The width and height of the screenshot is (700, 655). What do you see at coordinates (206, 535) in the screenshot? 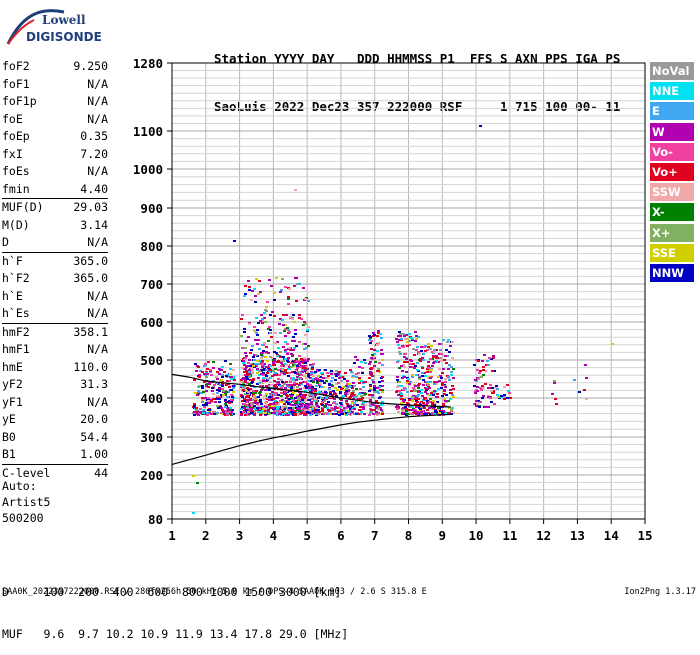
I see `x-tick-label: 2` at bounding box center [206, 535].